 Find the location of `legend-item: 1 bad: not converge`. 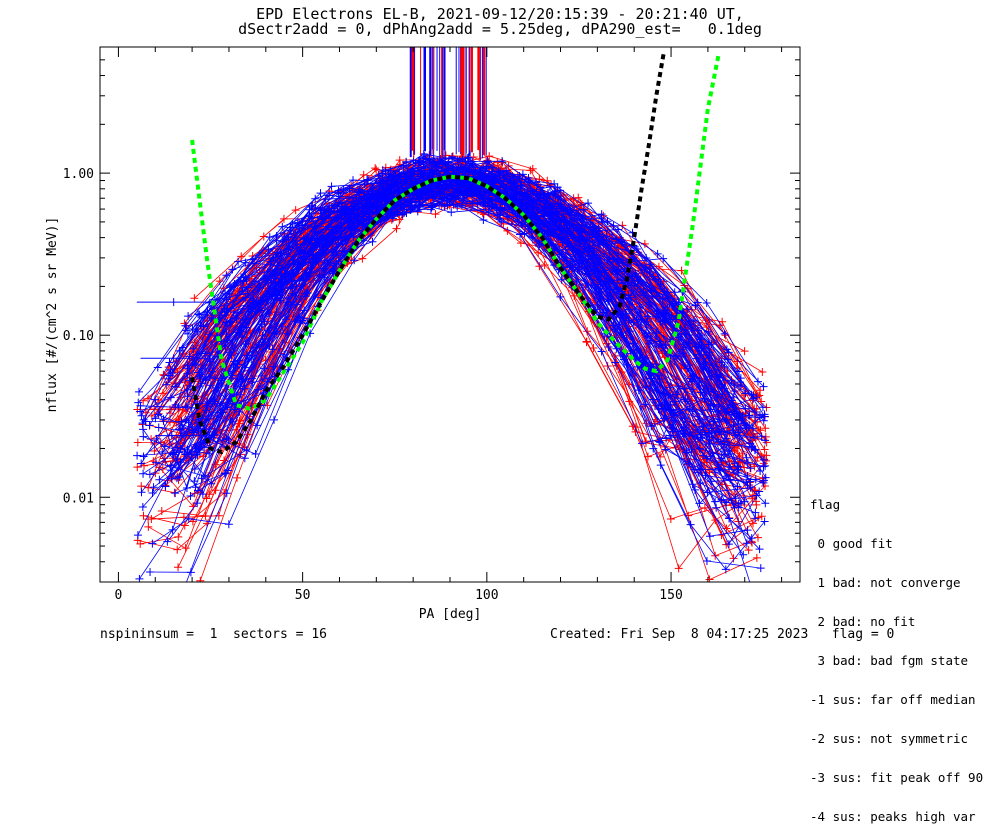

legend-item: 1 bad: not converge is located at coordinates (885, 582).